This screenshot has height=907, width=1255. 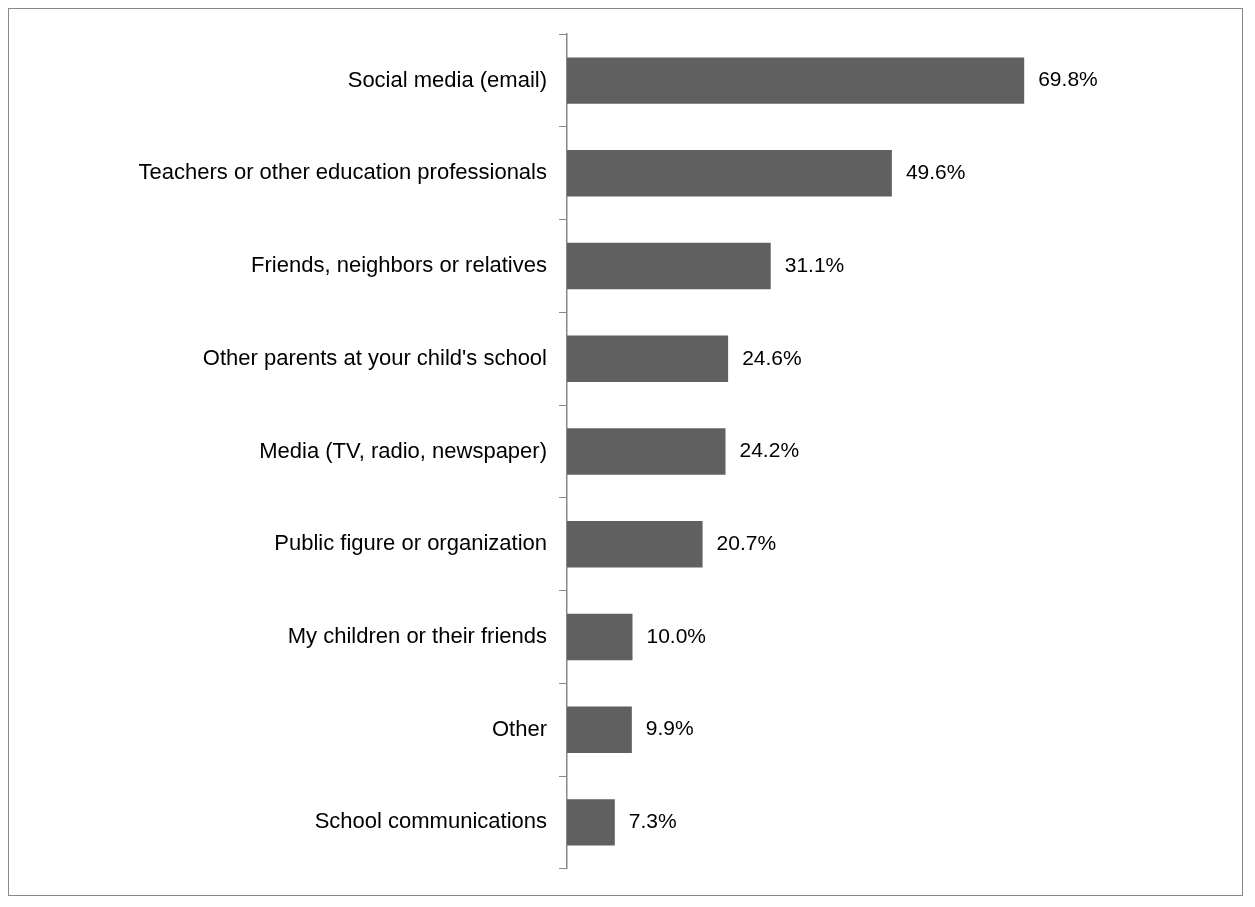 I want to click on data-label: 24.2%, so click(x=769, y=450).